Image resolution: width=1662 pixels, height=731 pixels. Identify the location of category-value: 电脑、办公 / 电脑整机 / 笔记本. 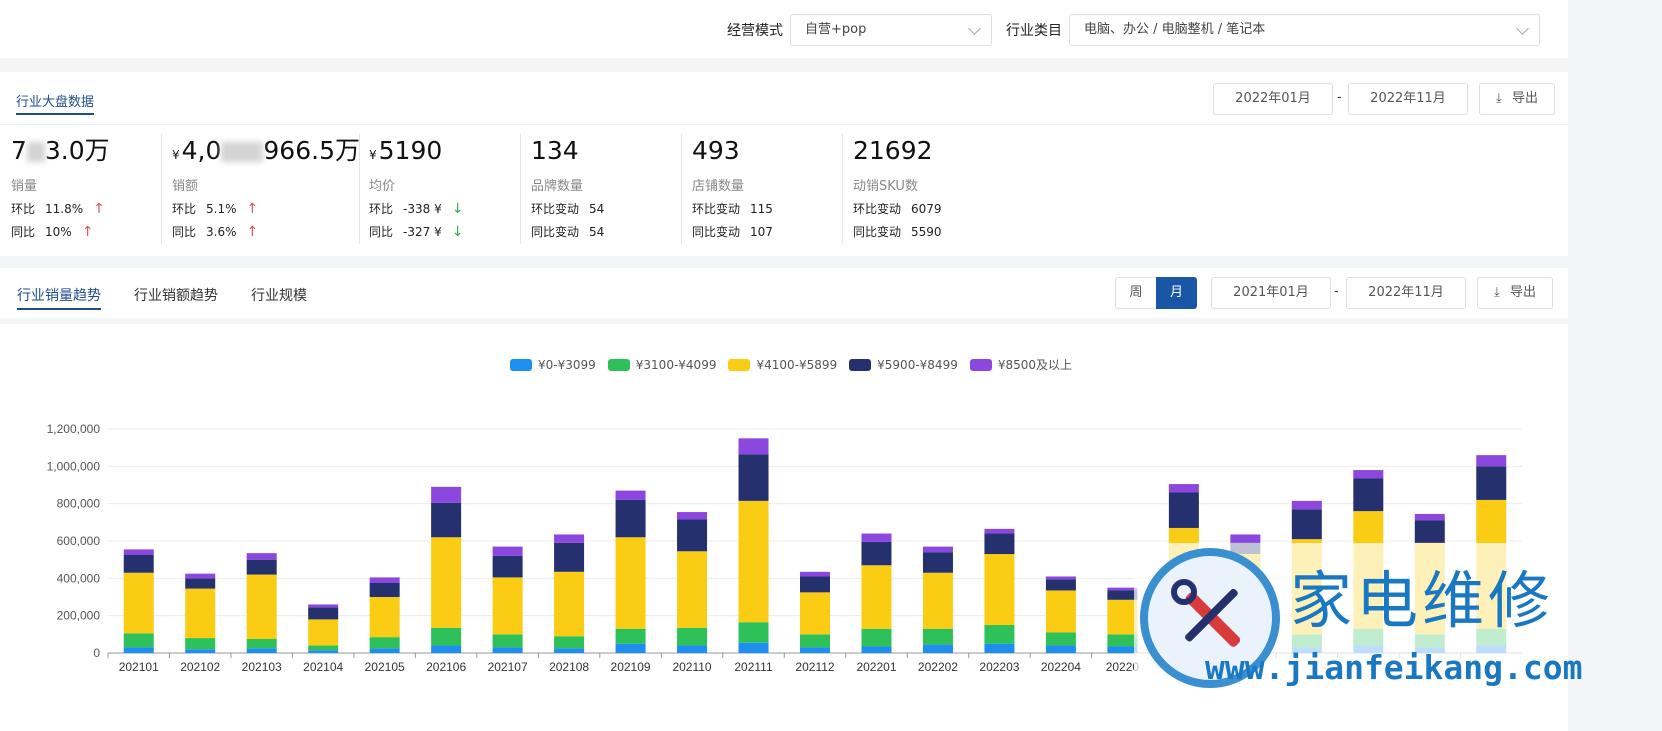
(1175, 29).